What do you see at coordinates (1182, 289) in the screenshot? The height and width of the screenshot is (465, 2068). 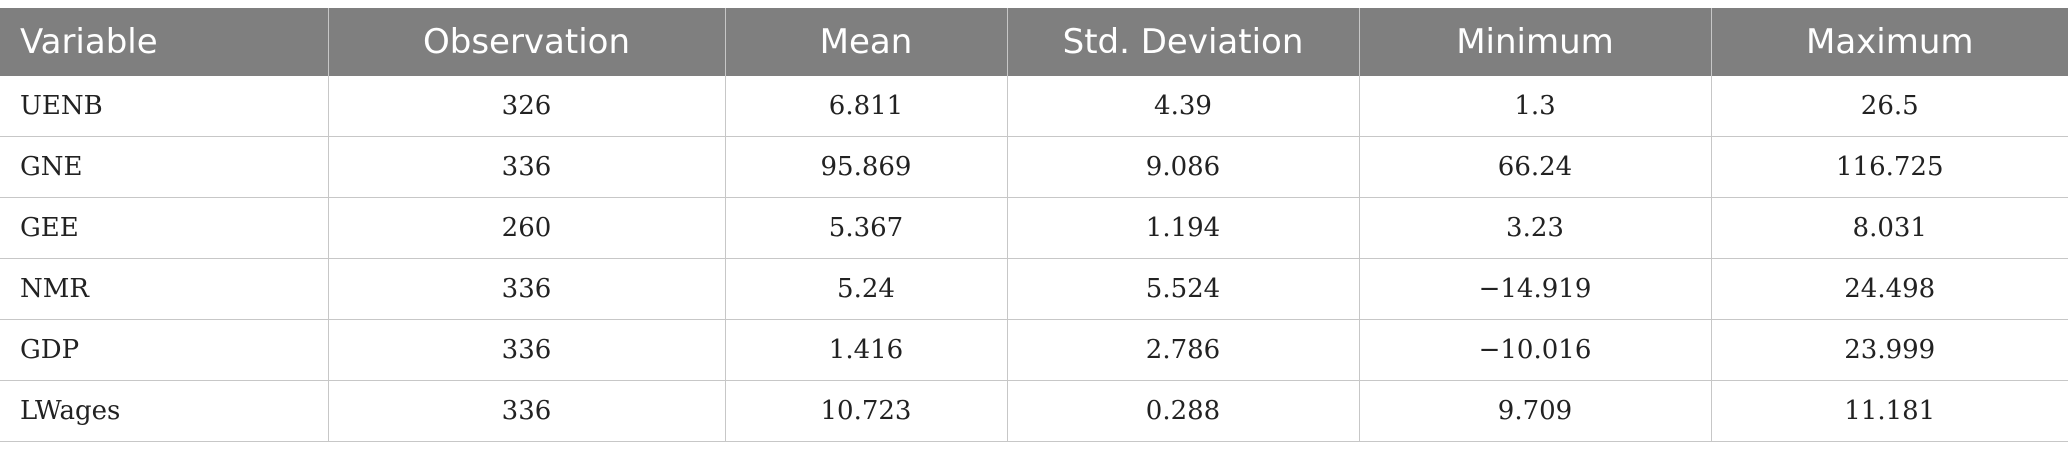 I see `cell-std-deviation: 5.524` at bounding box center [1182, 289].